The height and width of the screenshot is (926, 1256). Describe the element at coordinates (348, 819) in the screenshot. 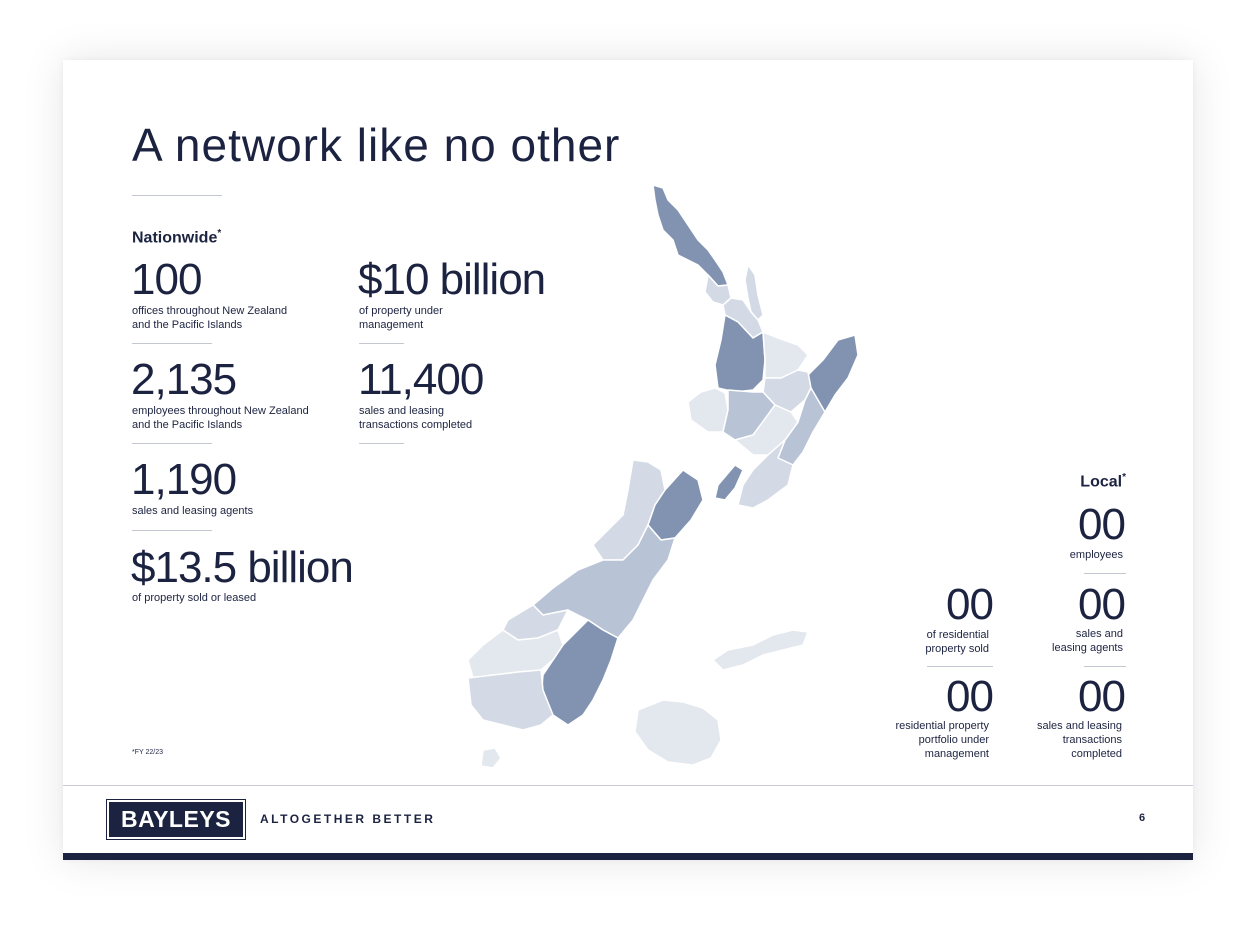

I see `footer-tagline: ALTOGETHER BETTER` at that location.